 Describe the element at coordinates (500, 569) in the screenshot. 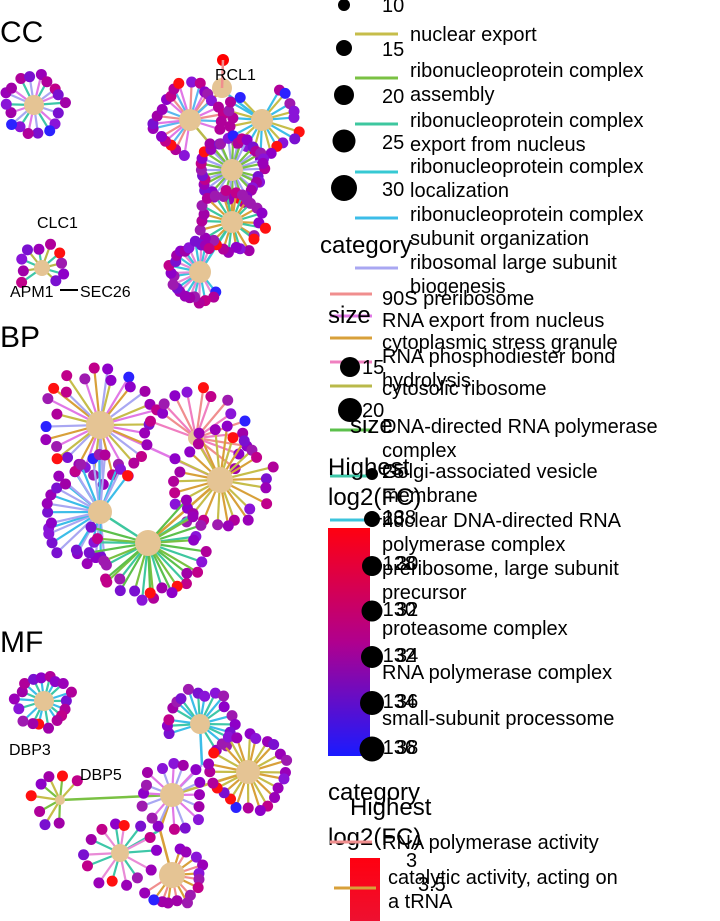

I see `category-label-line: preribosome, large subunit` at that location.